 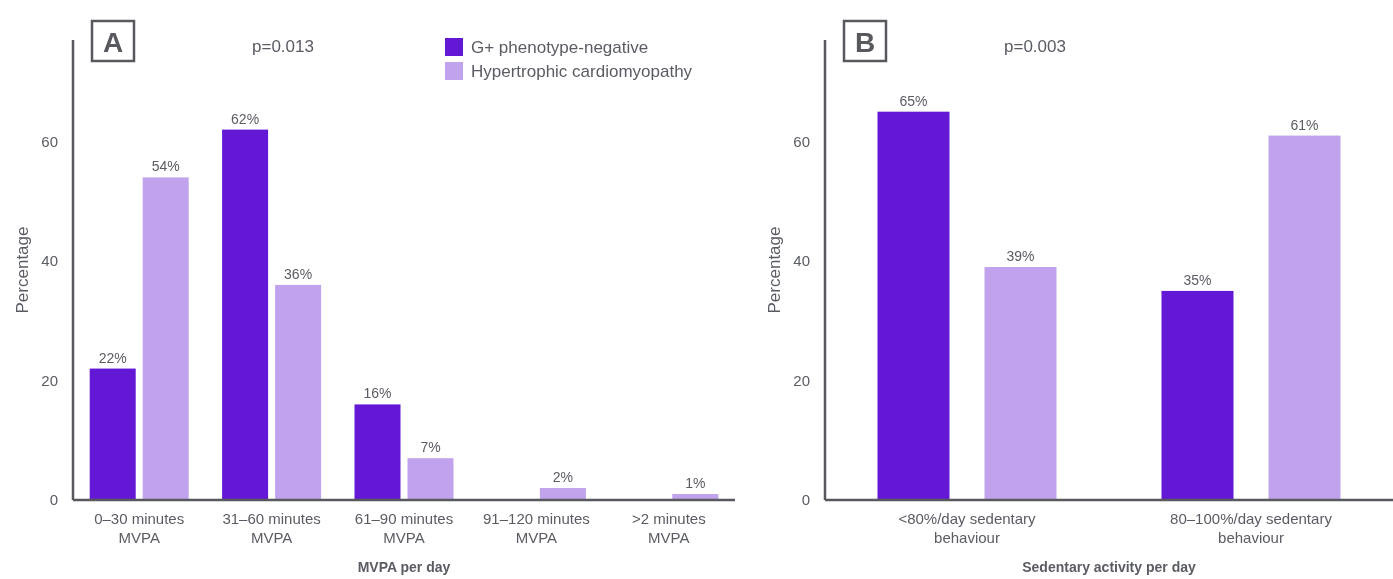 I want to click on chart-title: p=0.003, so click(x=1035, y=46).